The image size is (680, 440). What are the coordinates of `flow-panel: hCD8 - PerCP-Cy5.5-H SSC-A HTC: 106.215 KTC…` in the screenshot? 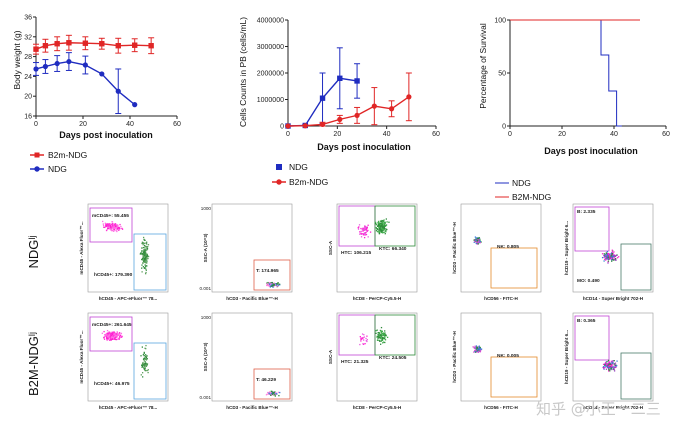 It's located at (373, 252).